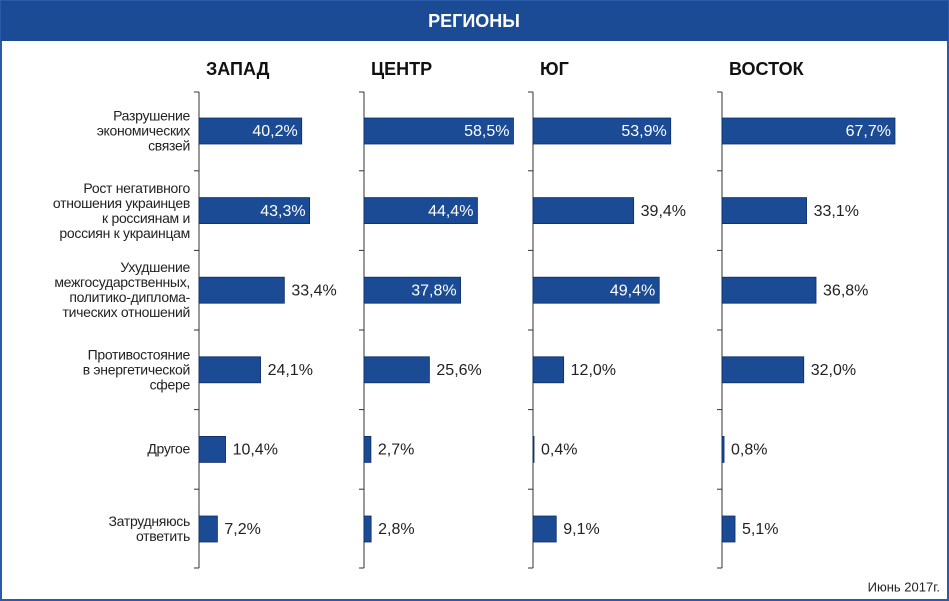  Describe the element at coordinates (238, 69) in the screenshot. I see `panel-title: ЗАПАД` at that location.